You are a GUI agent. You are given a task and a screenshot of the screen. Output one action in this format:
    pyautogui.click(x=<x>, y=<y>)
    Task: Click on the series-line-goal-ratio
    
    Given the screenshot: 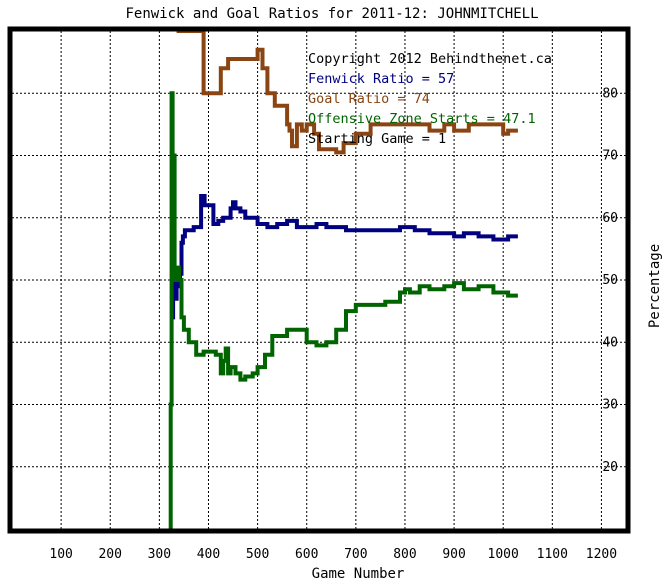 What is the action you would take?
    pyautogui.click(x=347, y=92)
    